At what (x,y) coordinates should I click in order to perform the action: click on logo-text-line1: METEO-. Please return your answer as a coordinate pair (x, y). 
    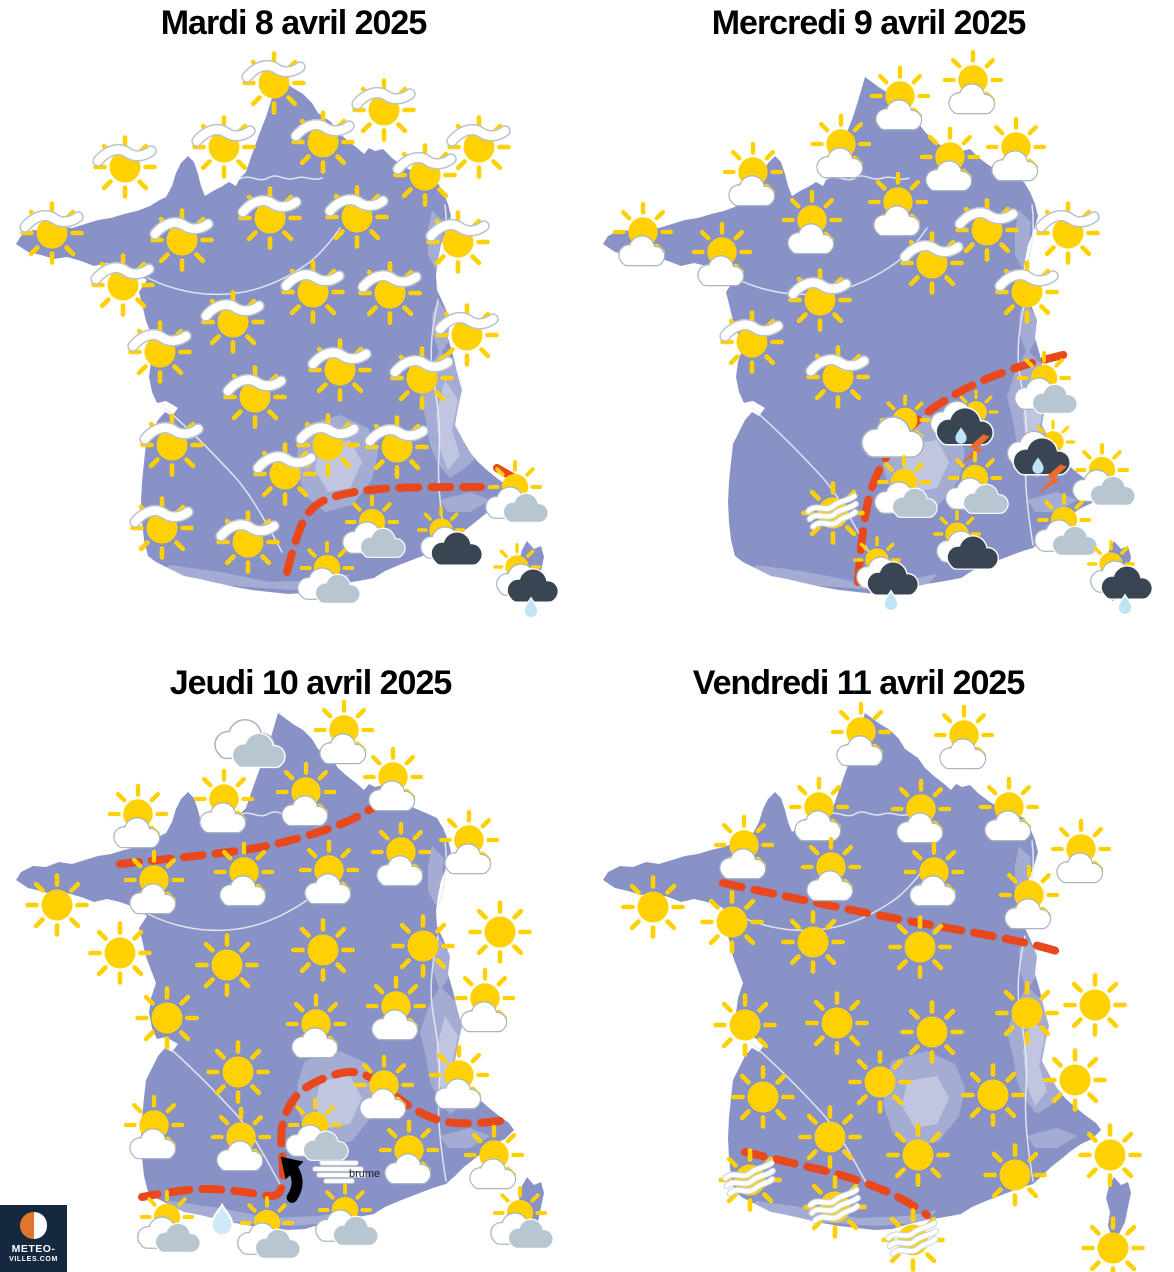
    Looking at the image, I should click on (33, 1249).